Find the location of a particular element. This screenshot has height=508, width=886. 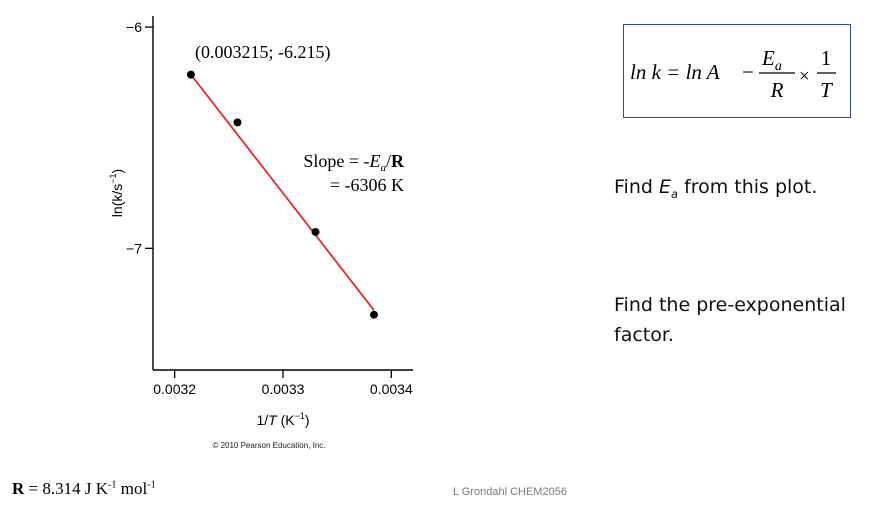

equation-times: × is located at coordinates (804, 76).